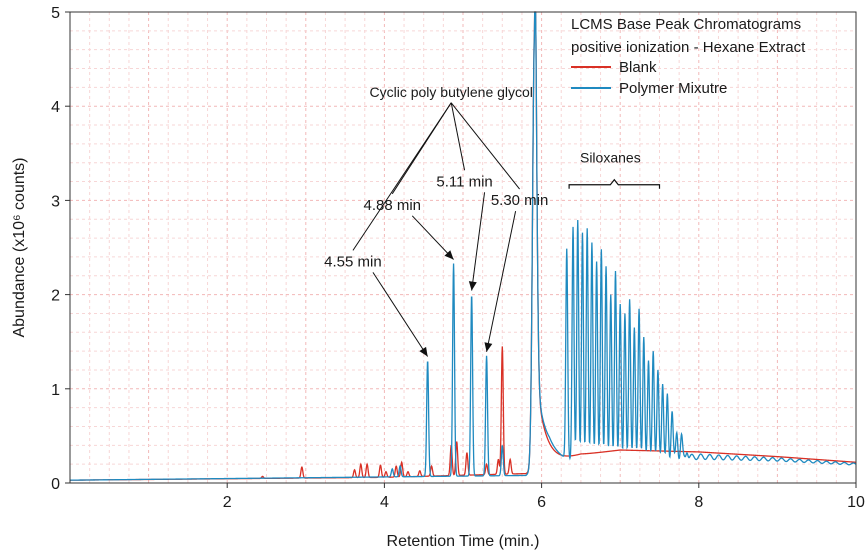 Image resolution: width=867 pixels, height=552 pixels. Describe the element at coordinates (55, 13) in the screenshot. I see `y-tick-label: 5` at that location.